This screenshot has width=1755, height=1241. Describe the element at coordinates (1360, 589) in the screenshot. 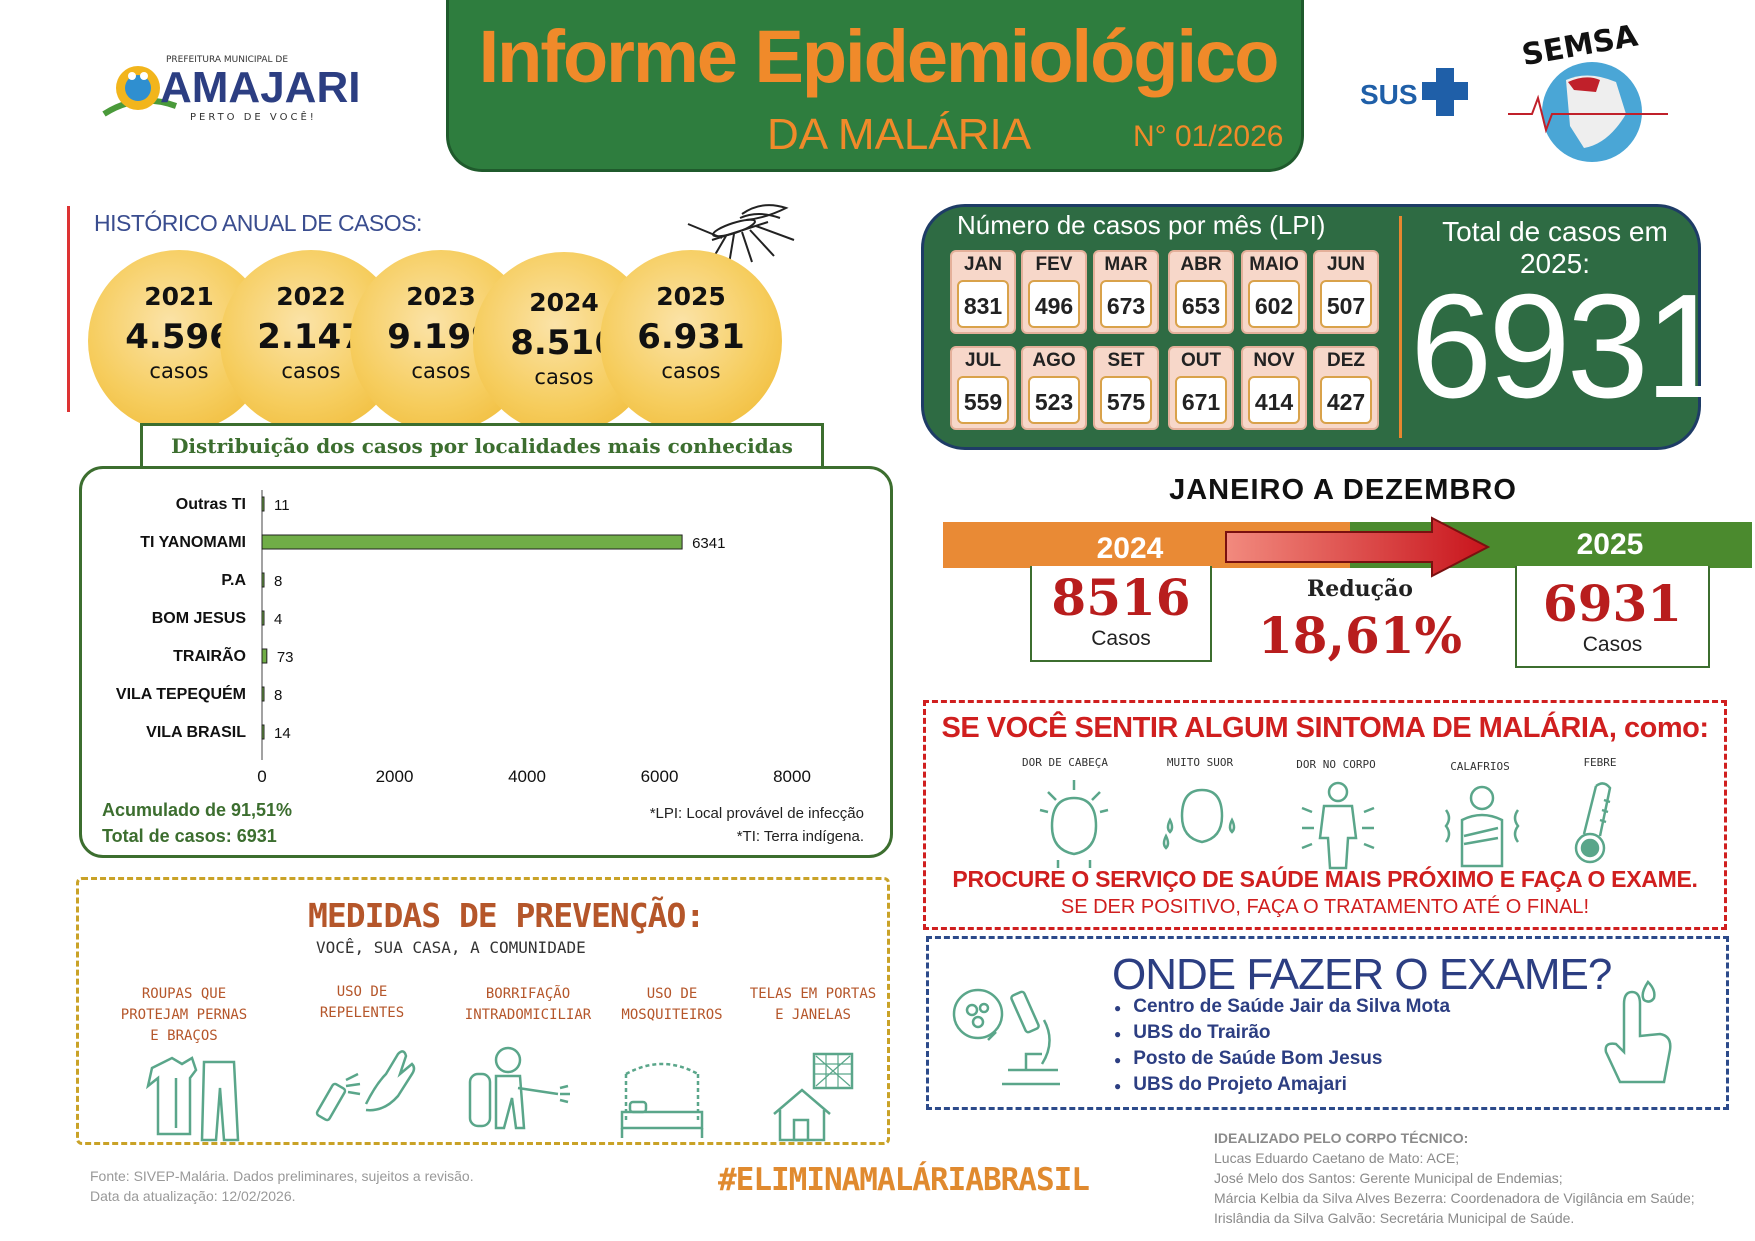

I see `reduction-label: Redução` at that location.